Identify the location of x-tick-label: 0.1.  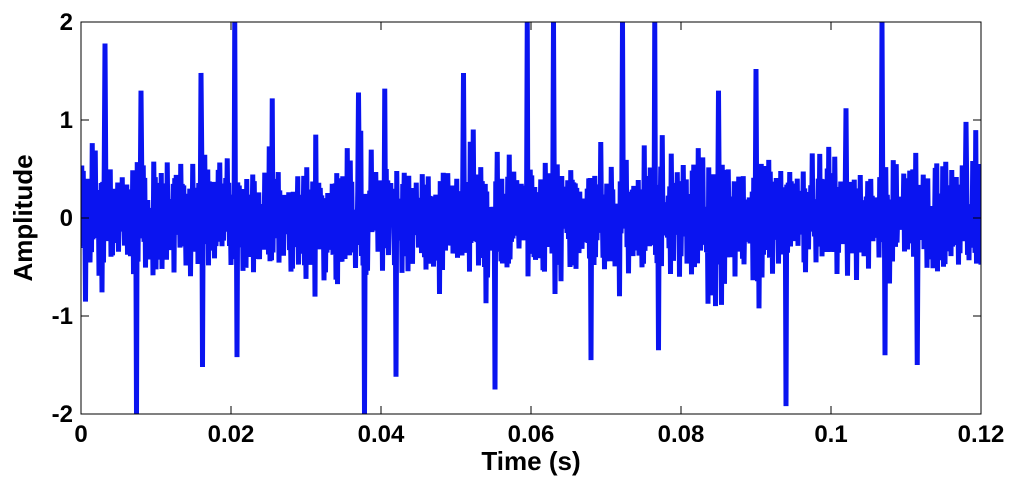
(830, 434).